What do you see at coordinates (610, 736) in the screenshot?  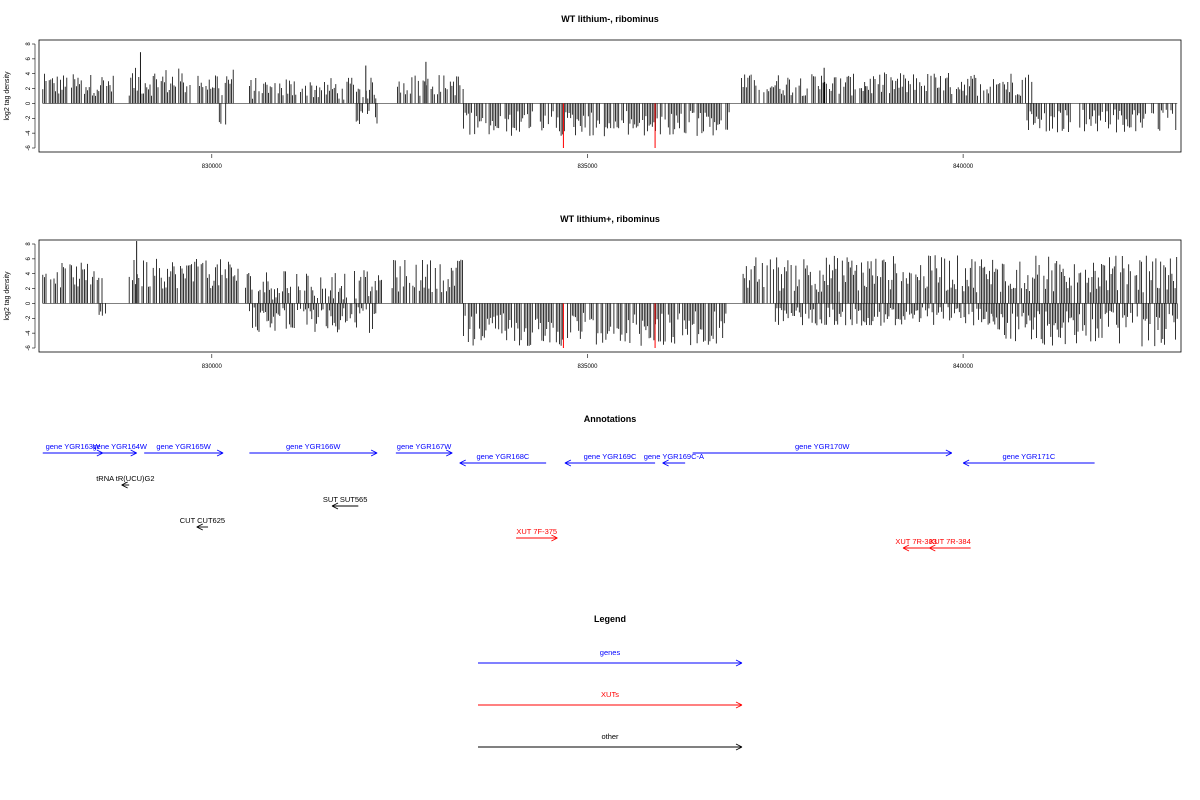 I see `legend-label: other` at bounding box center [610, 736].